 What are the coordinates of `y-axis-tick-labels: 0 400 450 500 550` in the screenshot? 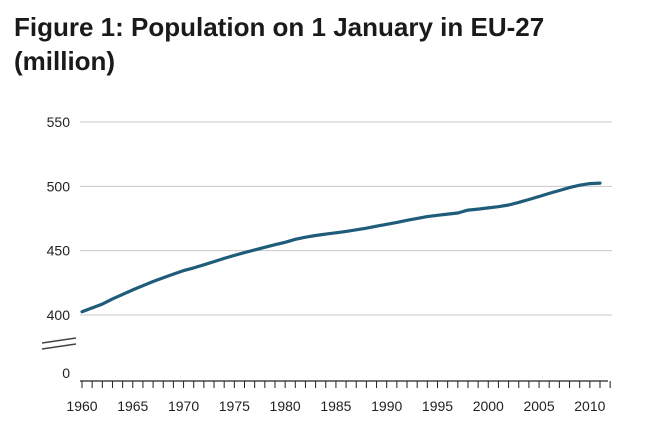 It's located at (59, 247).